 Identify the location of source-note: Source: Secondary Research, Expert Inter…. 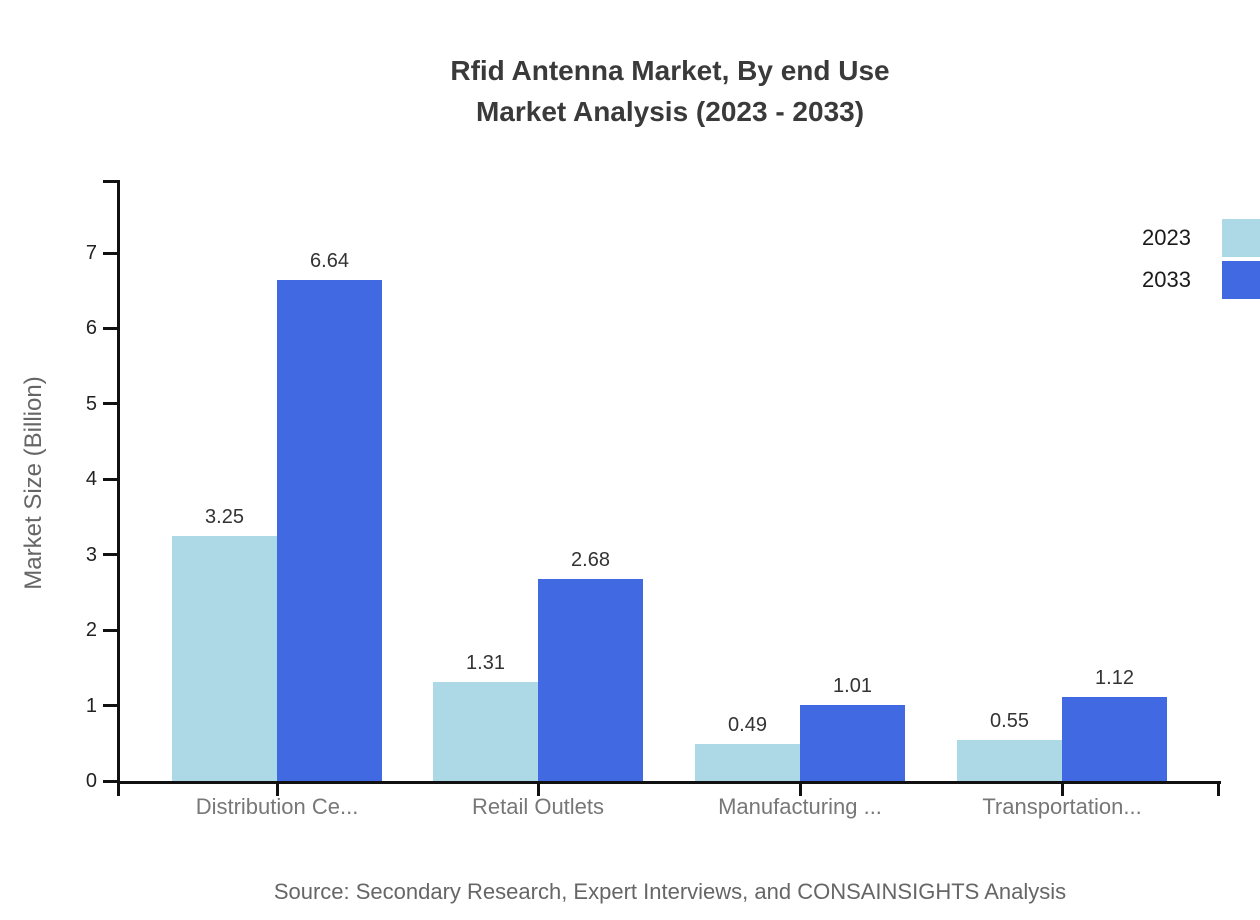
(670, 891).